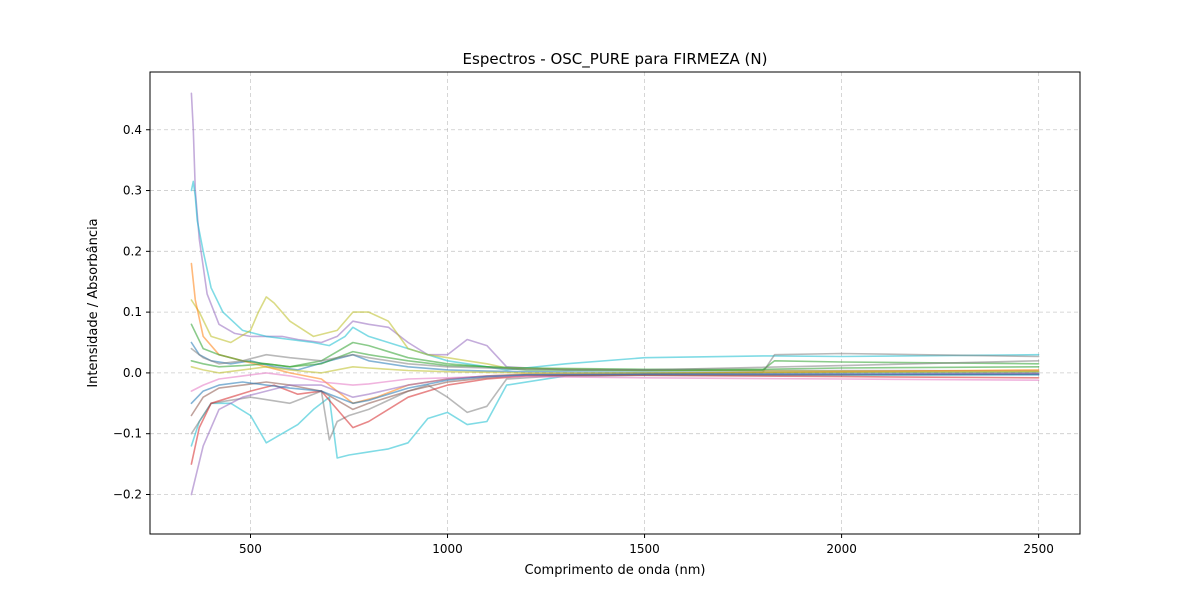  I want to click on y-tick-label: −0.1, so click(127, 434).